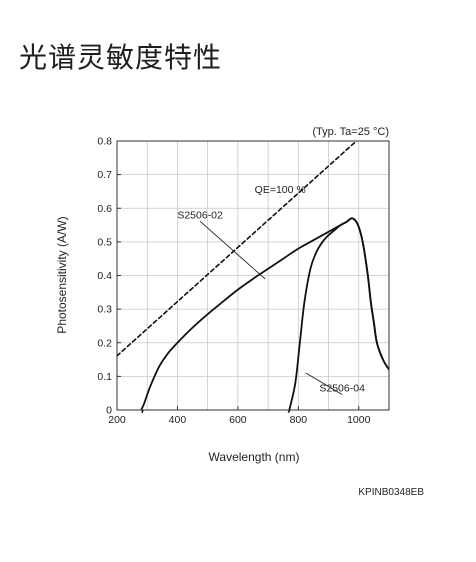 This screenshot has height=562, width=476. I want to click on x-tick-label: 200, so click(117, 420).